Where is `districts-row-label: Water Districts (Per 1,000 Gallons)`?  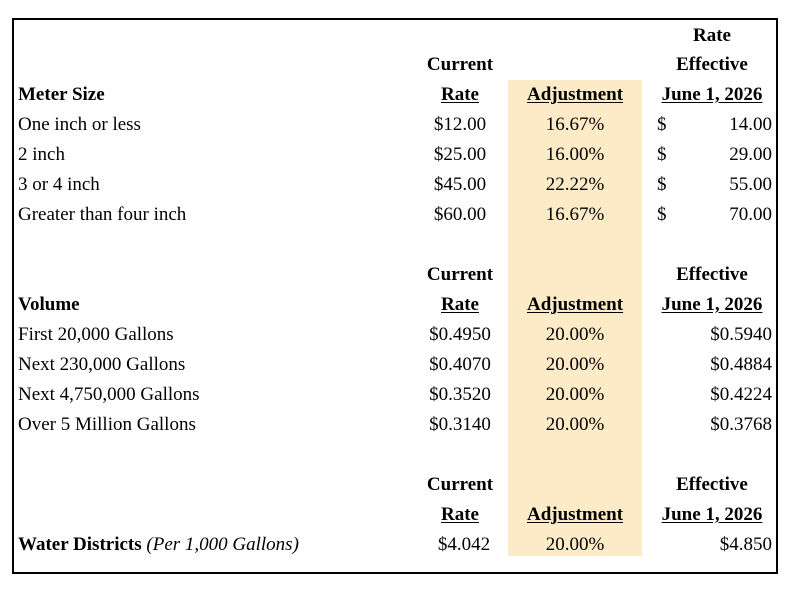
districts-row-label: Water Districts (Per 1,000 Gallons) is located at coordinates (158, 545).